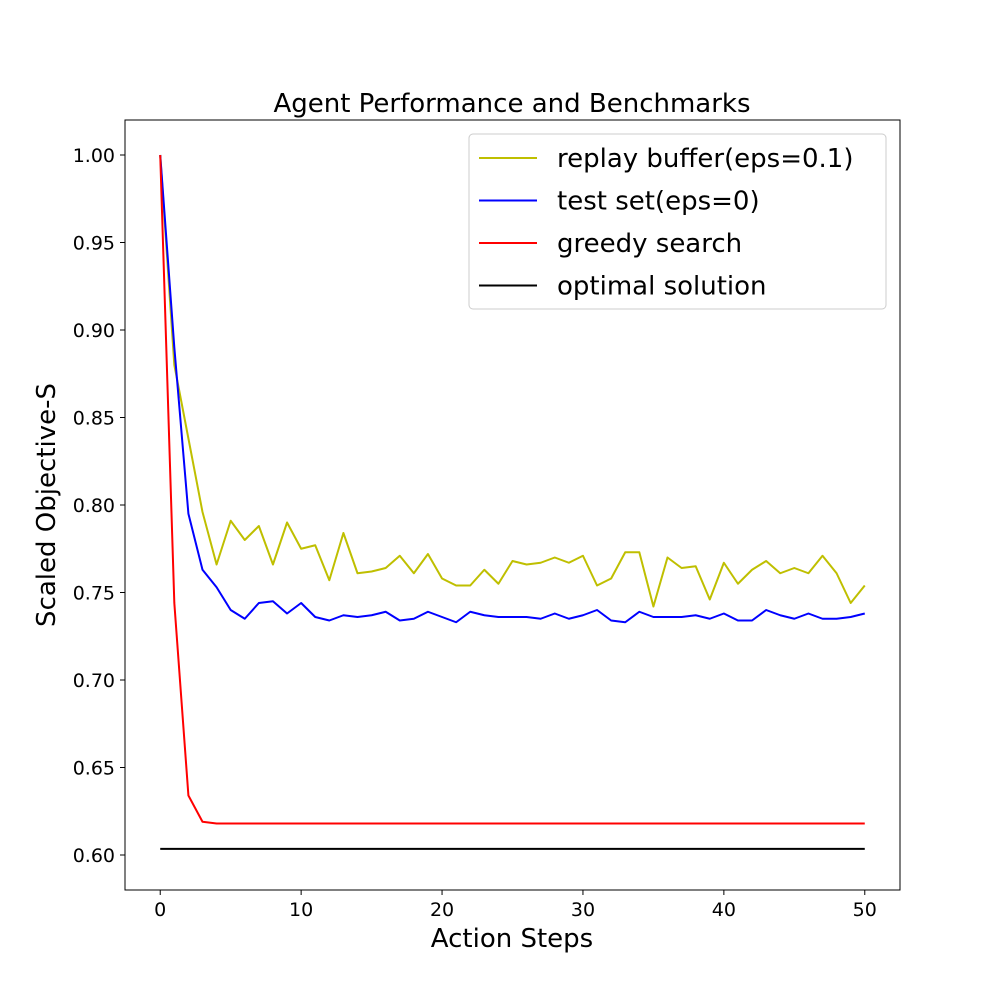 This screenshot has width=1000, height=1000. I want to click on legend-label-0: replay buffer(eps=0.1), so click(705, 159).